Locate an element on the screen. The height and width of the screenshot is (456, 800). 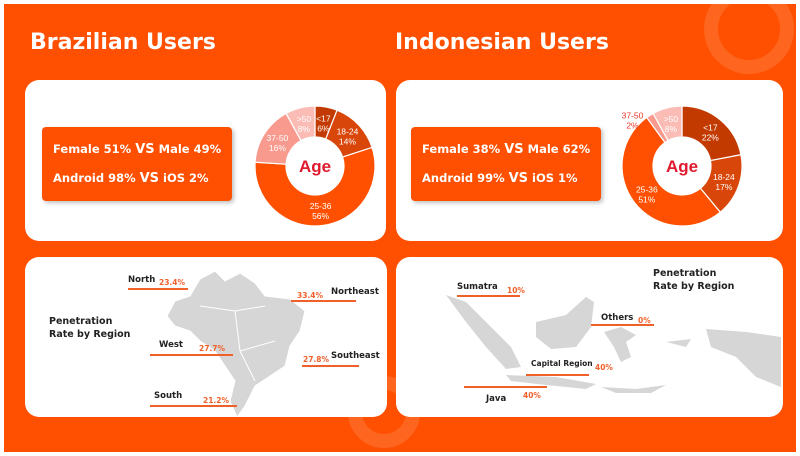
region-value-capital: 40% is located at coordinates (604, 367).